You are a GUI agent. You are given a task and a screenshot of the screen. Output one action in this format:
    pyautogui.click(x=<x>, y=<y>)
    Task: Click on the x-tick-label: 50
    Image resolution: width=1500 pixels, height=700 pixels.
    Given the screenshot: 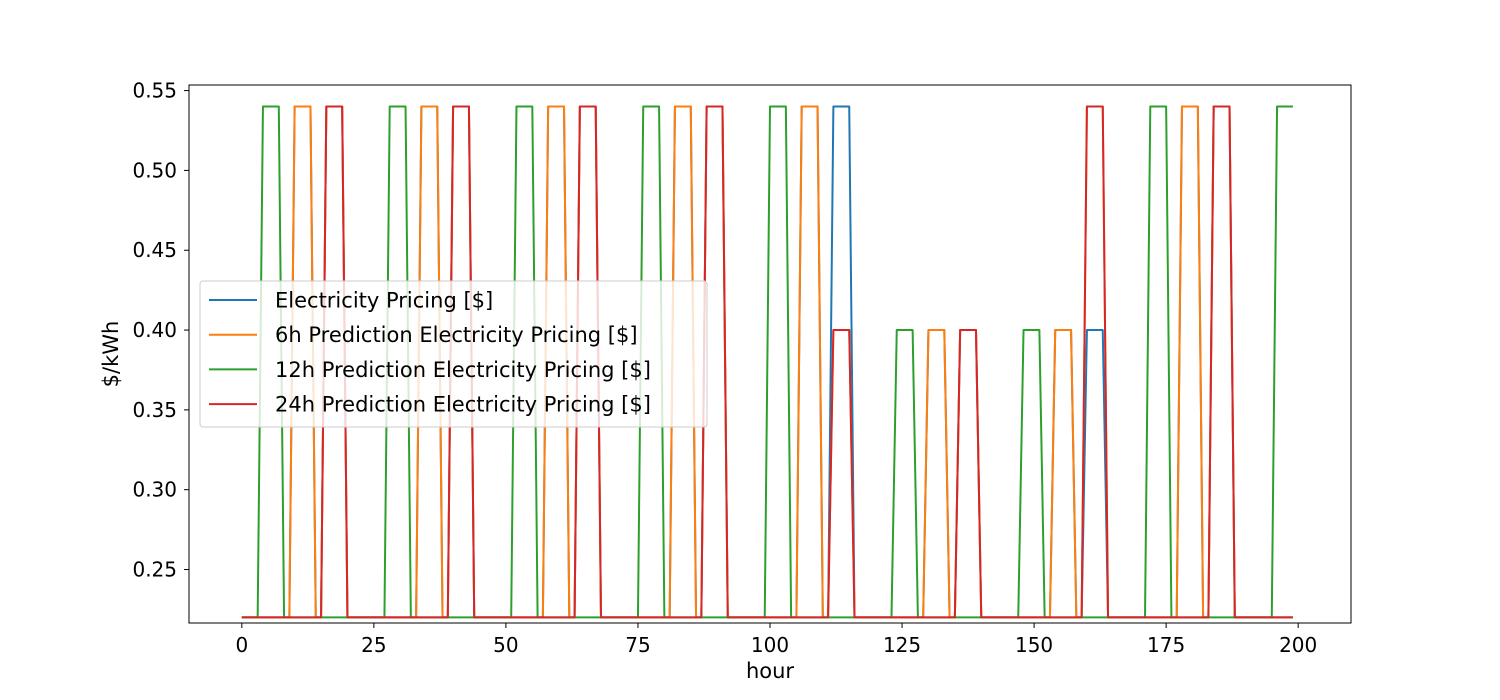 What is the action you would take?
    pyautogui.click(x=505, y=645)
    